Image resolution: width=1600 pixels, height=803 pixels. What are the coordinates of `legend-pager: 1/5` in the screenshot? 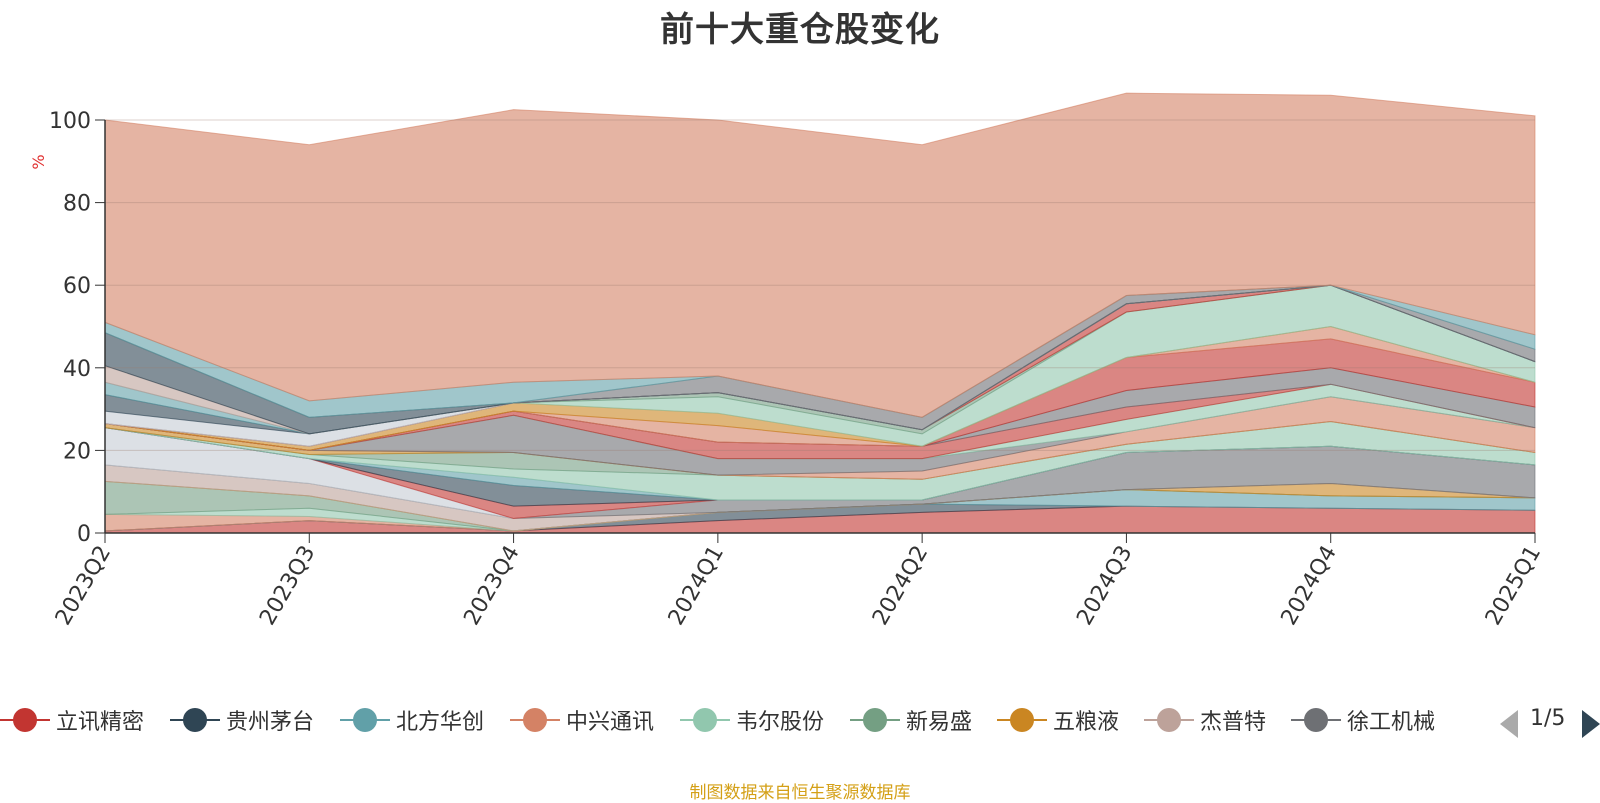 It's located at (1550, 720).